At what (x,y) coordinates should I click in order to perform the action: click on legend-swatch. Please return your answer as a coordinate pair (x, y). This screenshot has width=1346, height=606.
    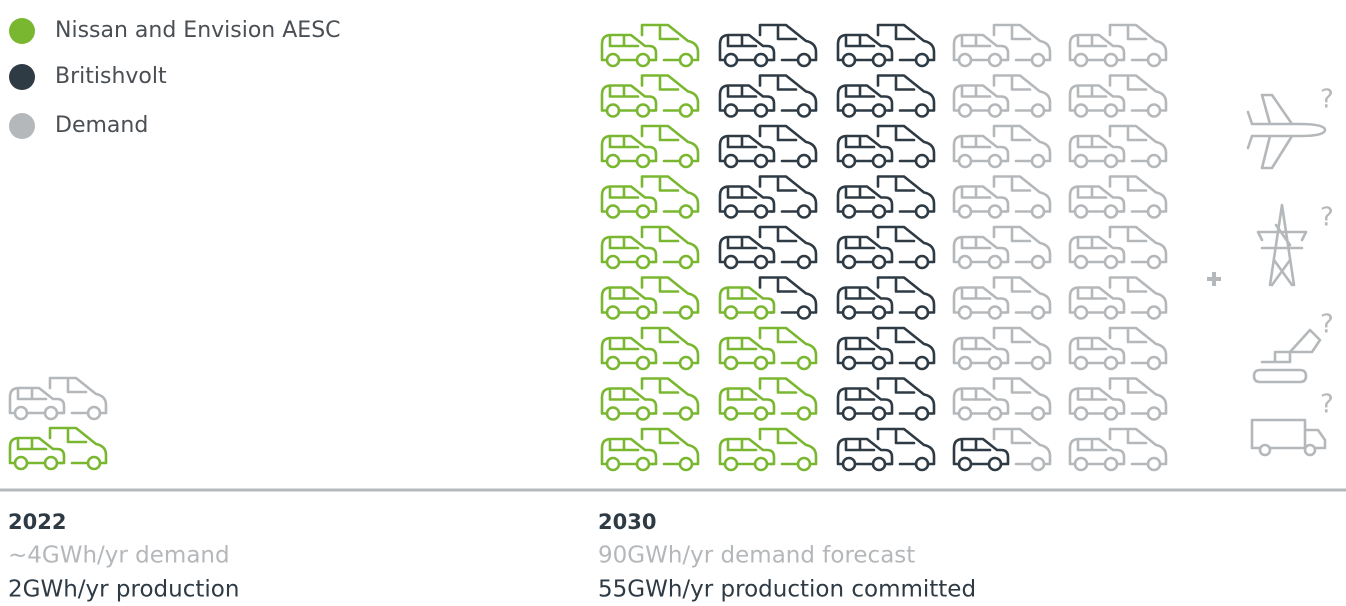
    Looking at the image, I should click on (22, 31).